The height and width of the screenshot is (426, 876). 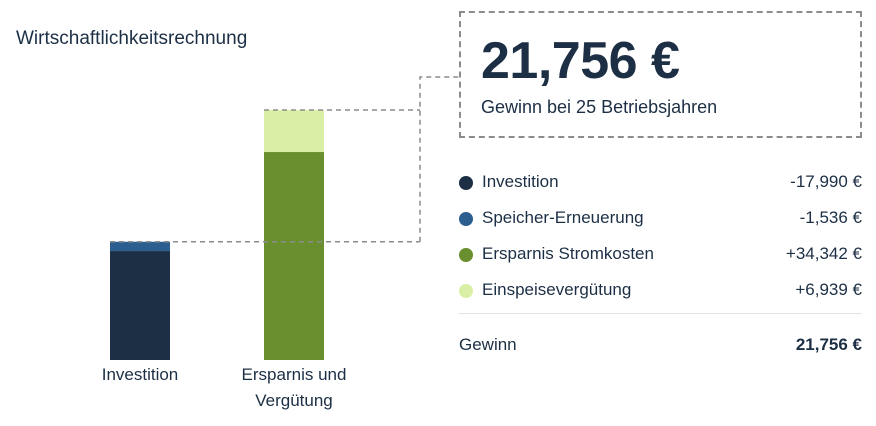 What do you see at coordinates (828, 289) in the screenshot?
I see `legend-value: +6,939 €` at bounding box center [828, 289].